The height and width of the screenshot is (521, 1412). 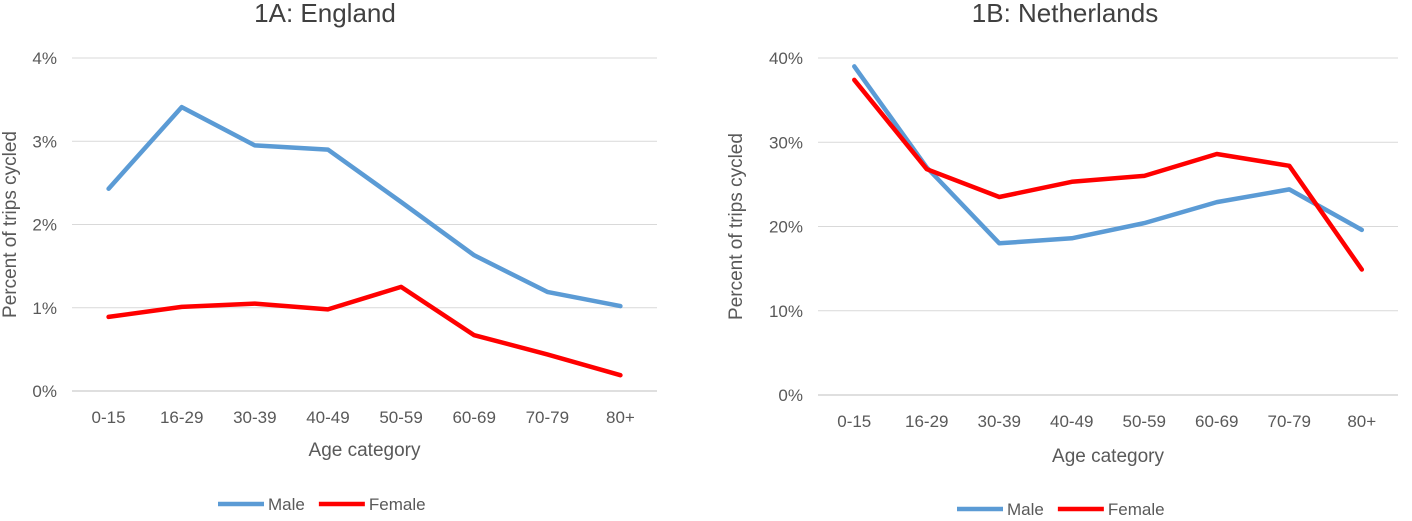 I want to click on y-tick-label: 40%, so click(x=786, y=58).